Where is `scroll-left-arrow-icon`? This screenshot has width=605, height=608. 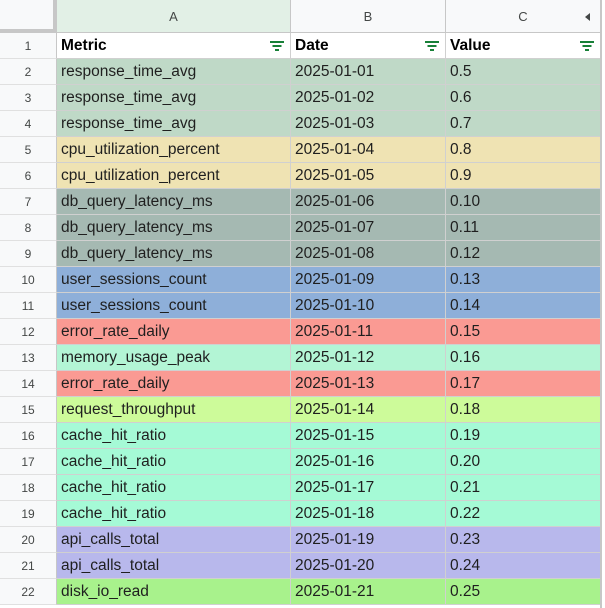
scroll-left-arrow-icon is located at coordinates (587, 17).